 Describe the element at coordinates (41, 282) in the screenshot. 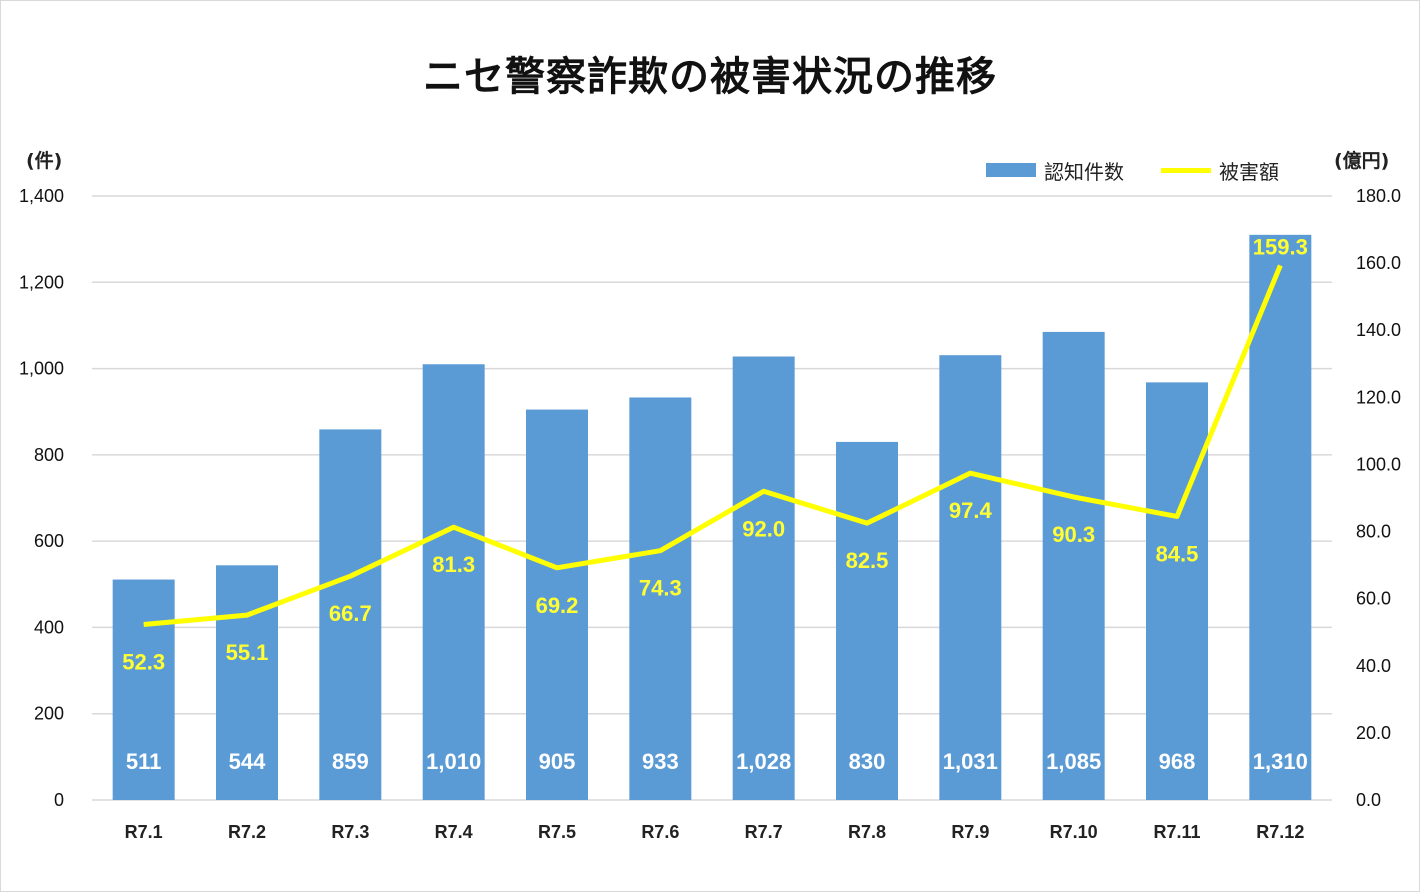

I see `left-tick-label: 1,200` at that location.